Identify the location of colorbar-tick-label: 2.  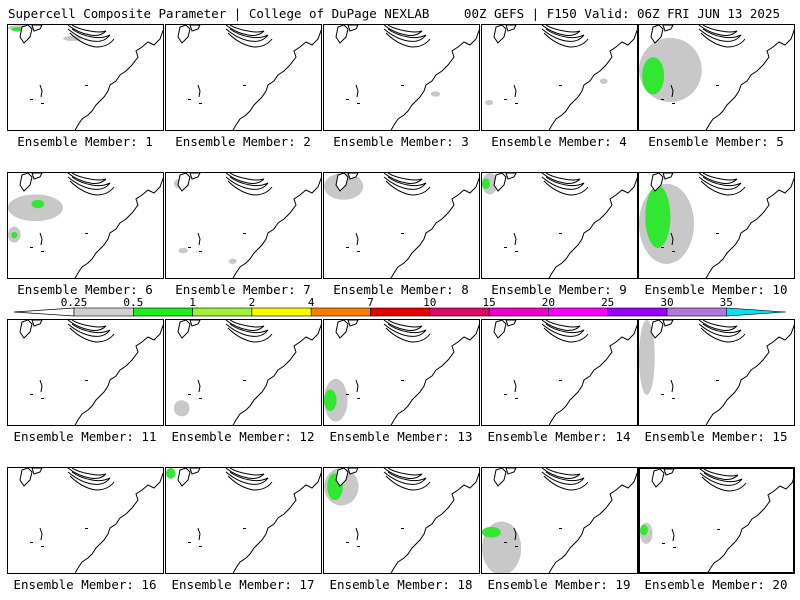
(252, 302).